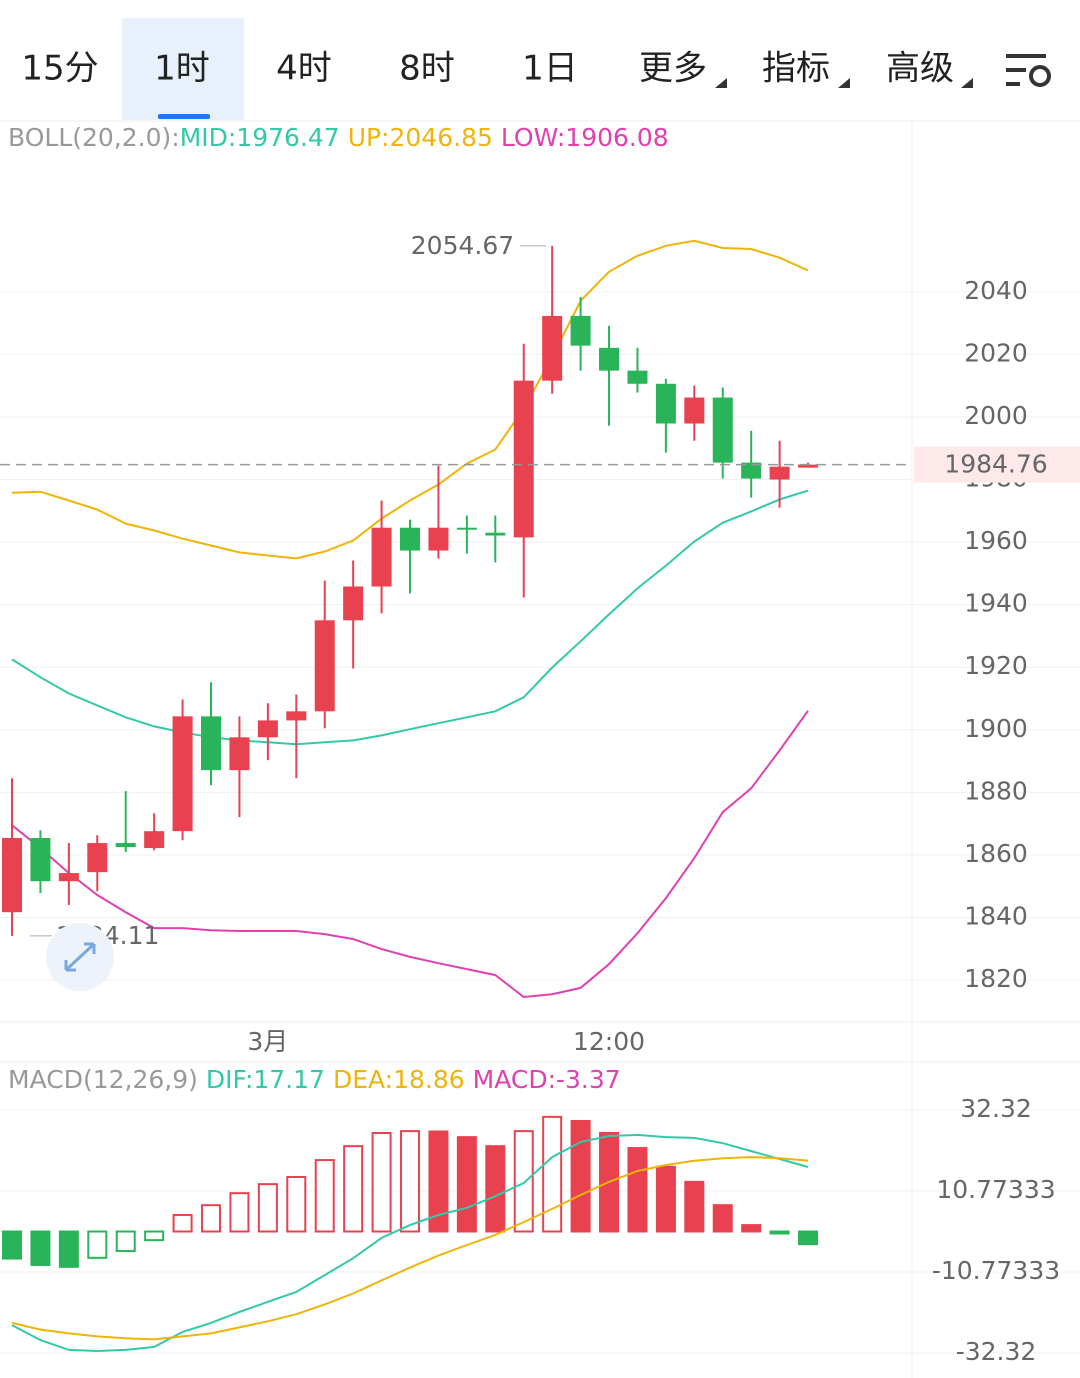 Image resolution: width=1080 pixels, height=1378 pixels. What do you see at coordinates (103, 1079) in the screenshot?
I see `legend-title: MACD(12,26,9)` at bounding box center [103, 1079].